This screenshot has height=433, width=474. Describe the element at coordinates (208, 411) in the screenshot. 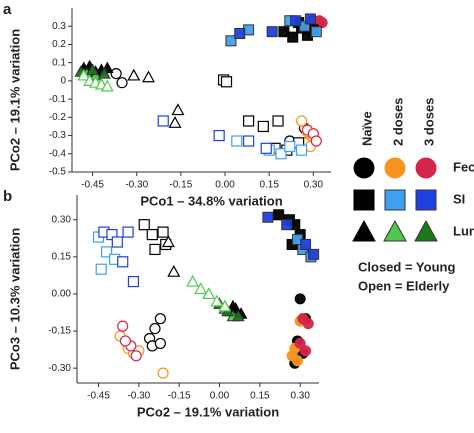

I see `x-axis-label: PCo2 – 19.1% variation` at that location.